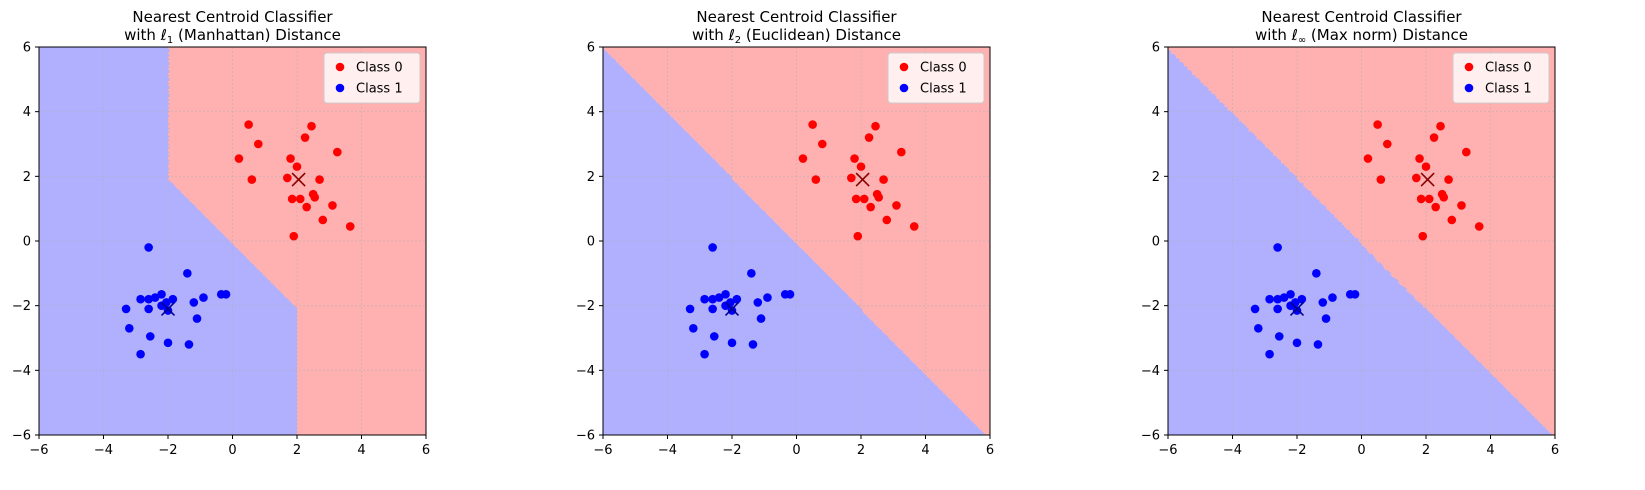 Image resolution: width=1645 pixels, height=490 pixels. Describe the element at coordinates (936, 78) in the screenshot. I see `legend-box` at that location.